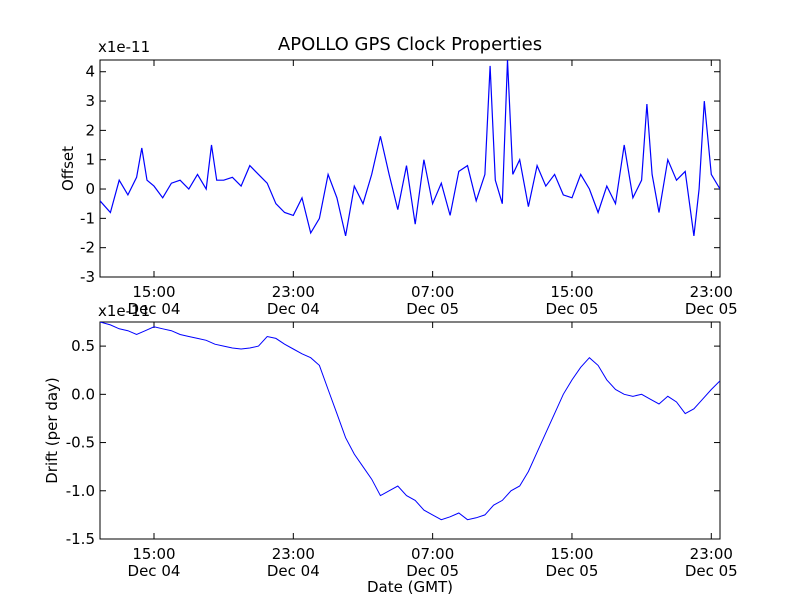 Image resolution: width=800 pixels, height=600 pixels. What do you see at coordinates (90, 160) in the screenshot?
I see `offset-y-tick-label: 1` at bounding box center [90, 160].